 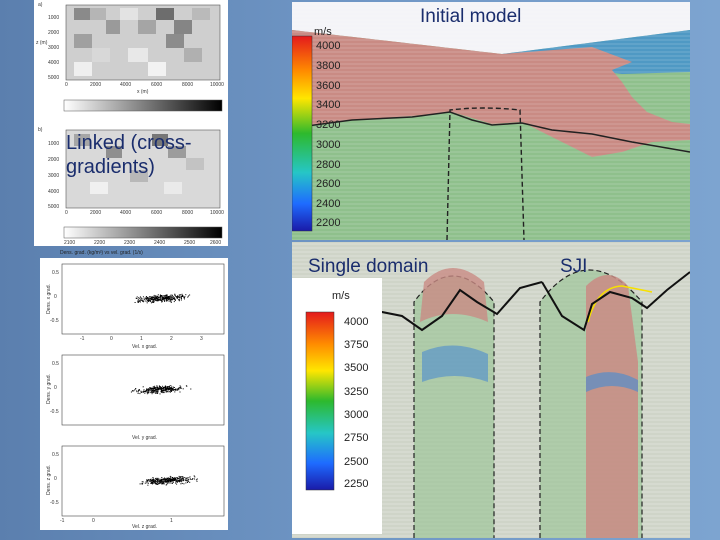 I want to click on map-a-xtick-2: 4000, so click(x=126, y=85).